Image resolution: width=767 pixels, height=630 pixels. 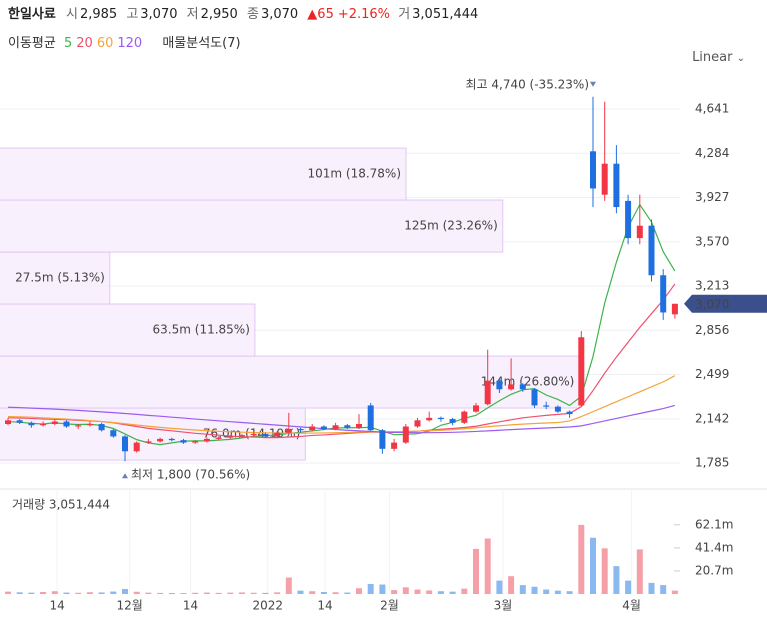 What do you see at coordinates (130, 43) in the screenshot?
I see `ma-legend: 120` at bounding box center [130, 43].